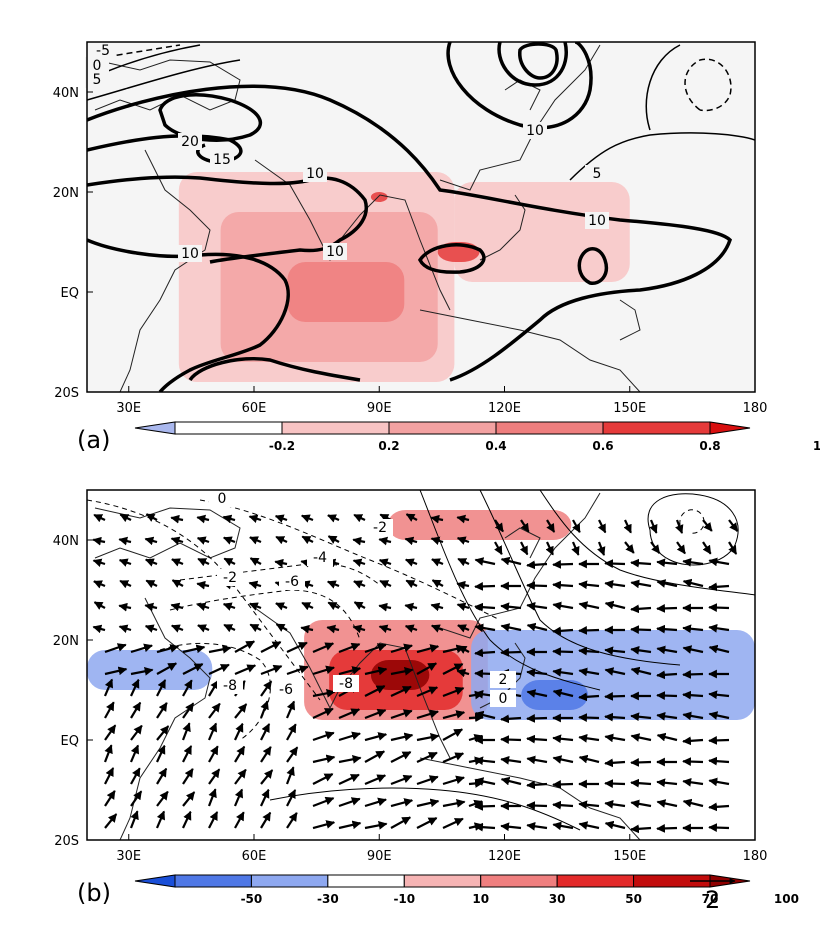 Image resolution: width=820 pixels, height=948 pixels. I want to click on contour-label: -6, so click(286, 690).